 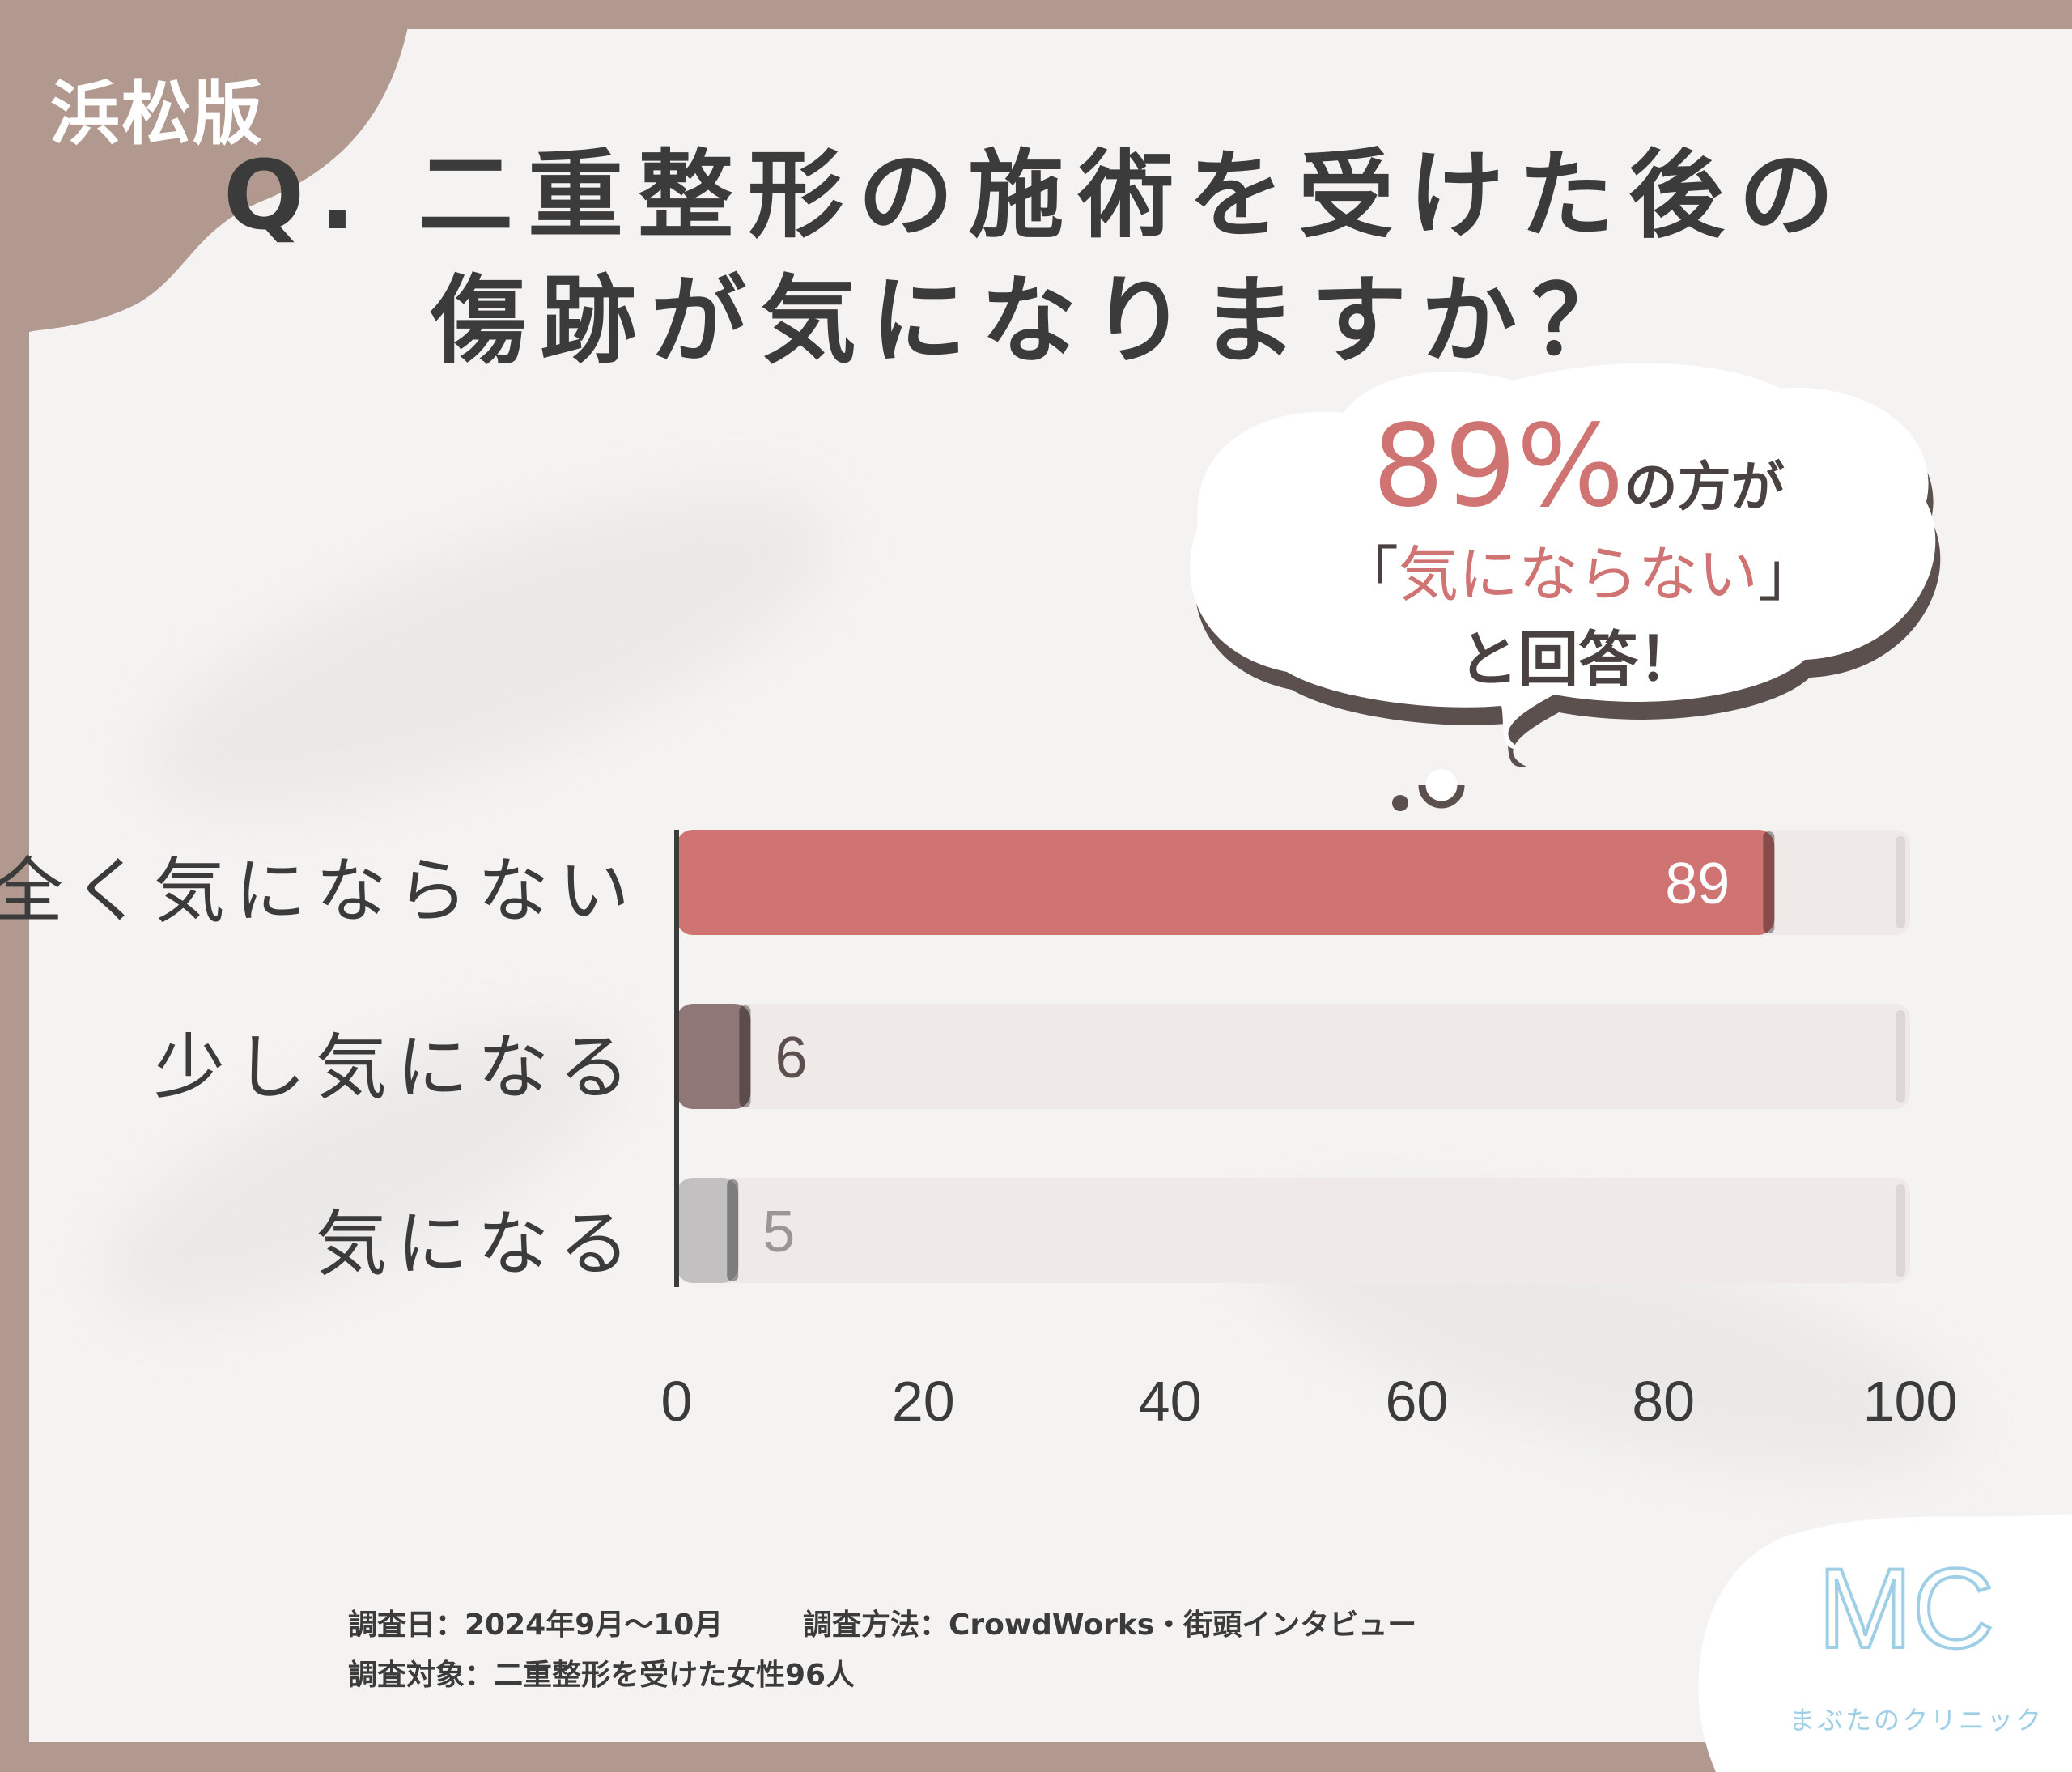 I want to click on callout-open-bracket: 「, so click(x=1369, y=575).